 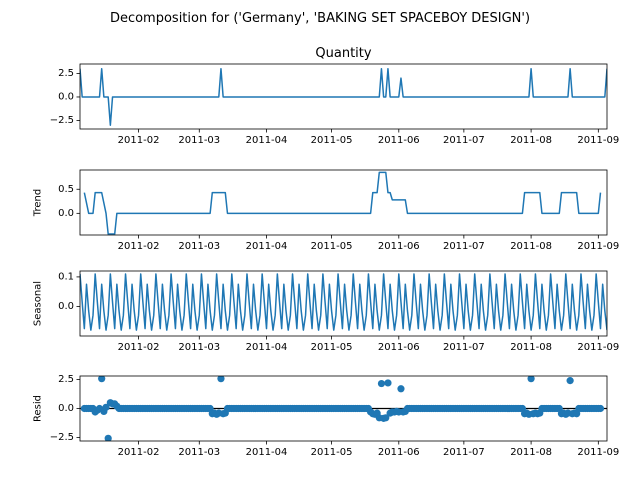 What do you see at coordinates (38, 408) in the screenshot?
I see `y-axis-label: Resid` at bounding box center [38, 408].